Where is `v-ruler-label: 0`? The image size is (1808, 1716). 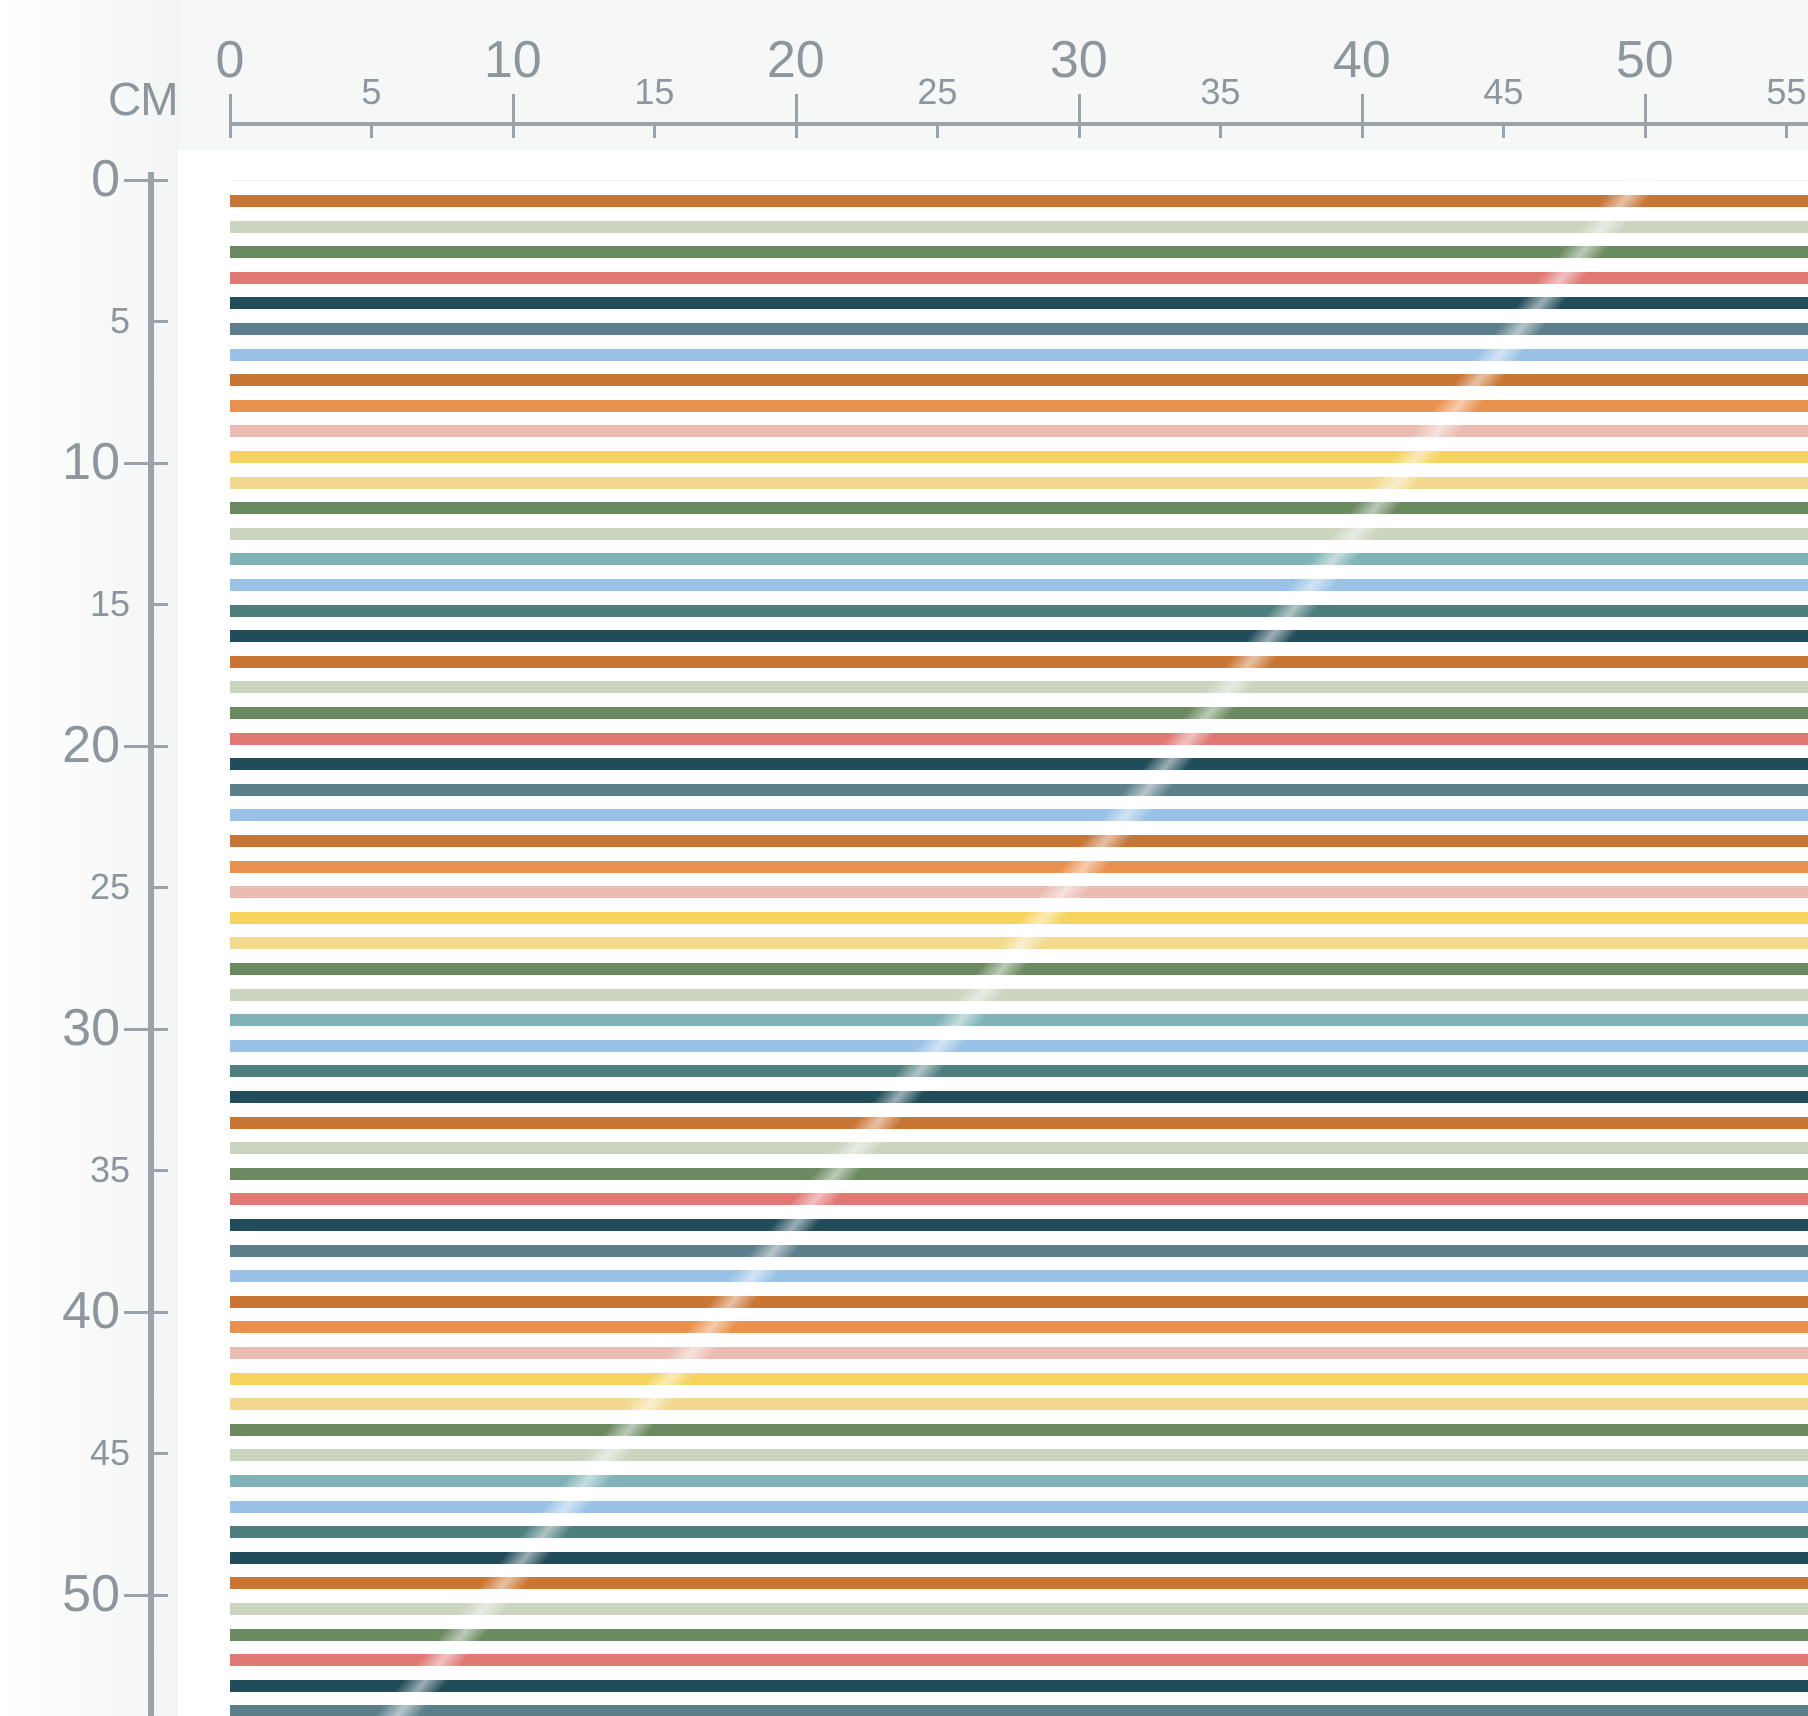 v-ruler-label: 0 is located at coordinates (105, 178).